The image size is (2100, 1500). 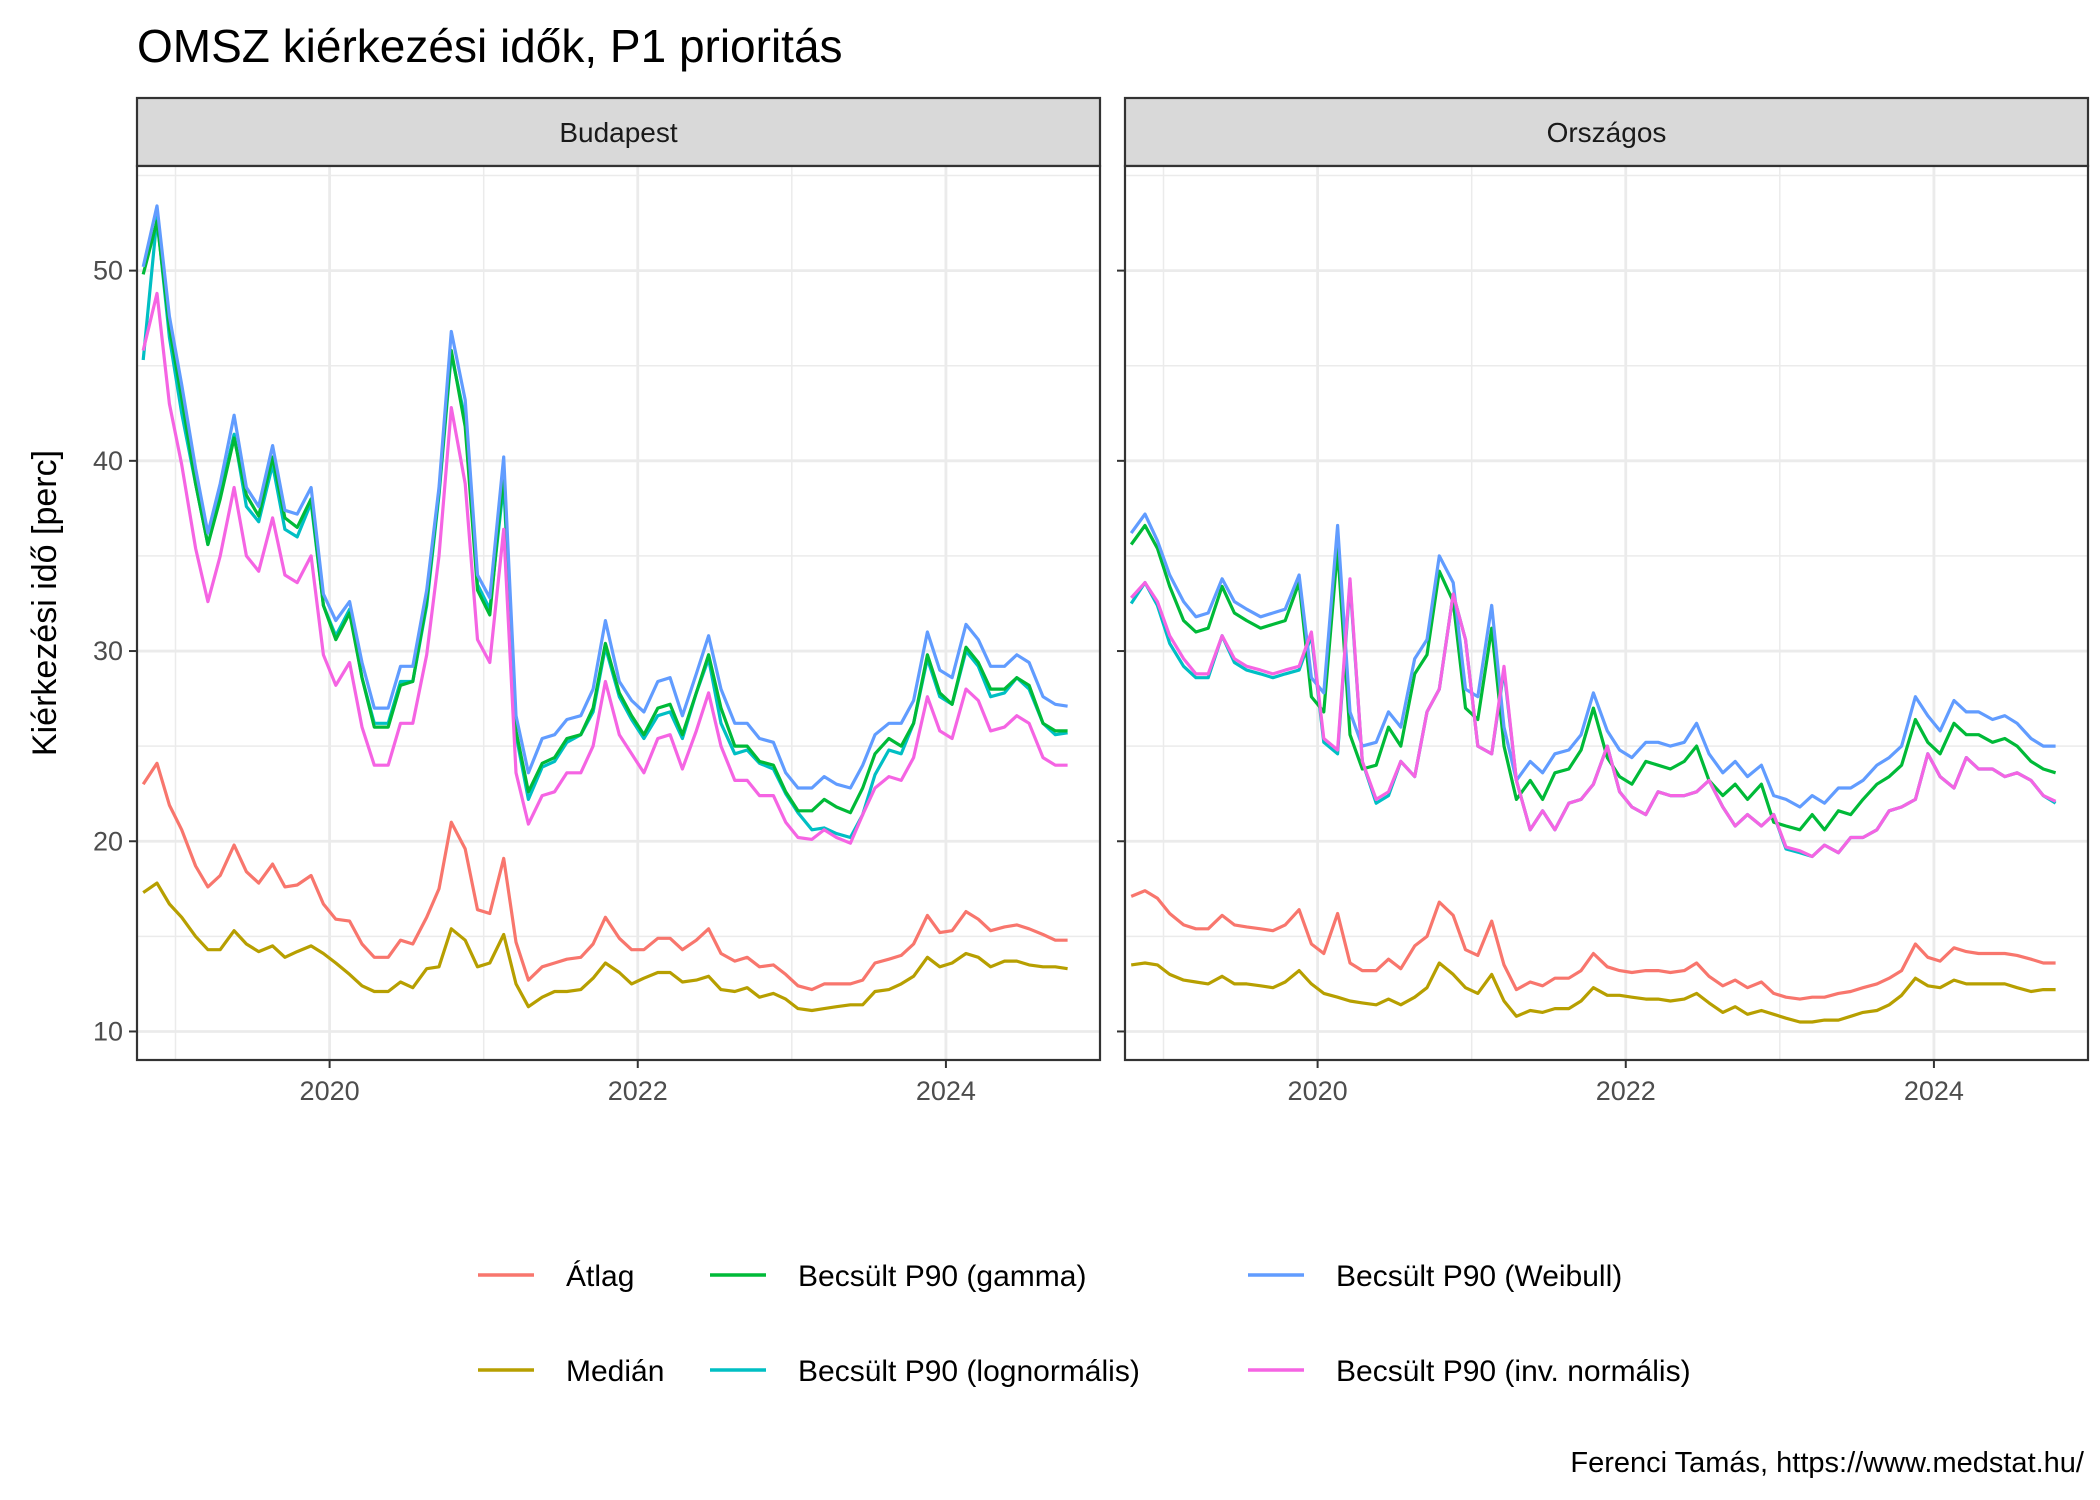 What do you see at coordinates (45, 603) in the screenshot?
I see `y-axis-title: Kiérkezési idő [perc]` at bounding box center [45, 603].